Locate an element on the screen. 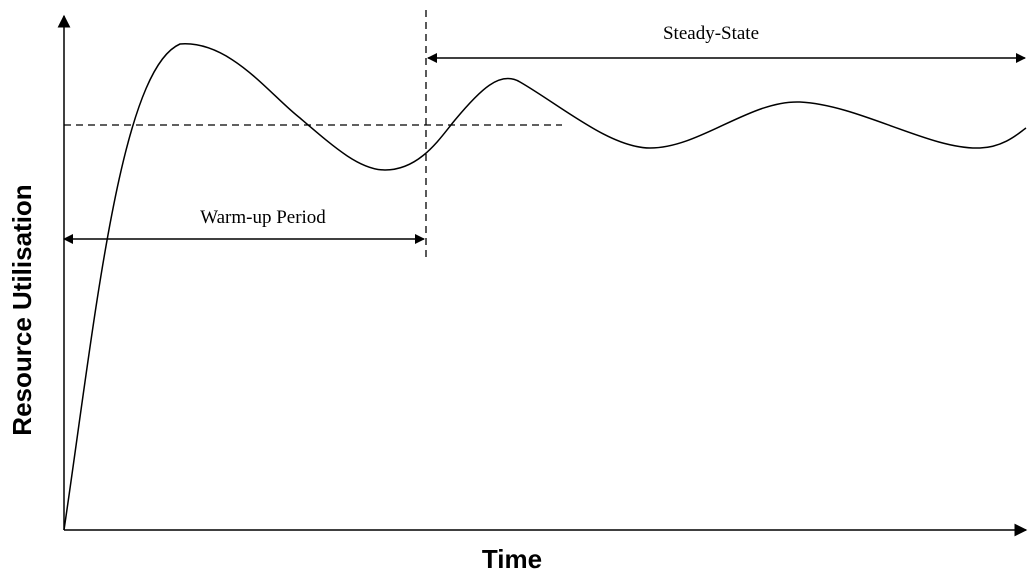 This screenshot has width=1028, height=581. steady-state-label: Steady-State is located at coordinates (711, 33).